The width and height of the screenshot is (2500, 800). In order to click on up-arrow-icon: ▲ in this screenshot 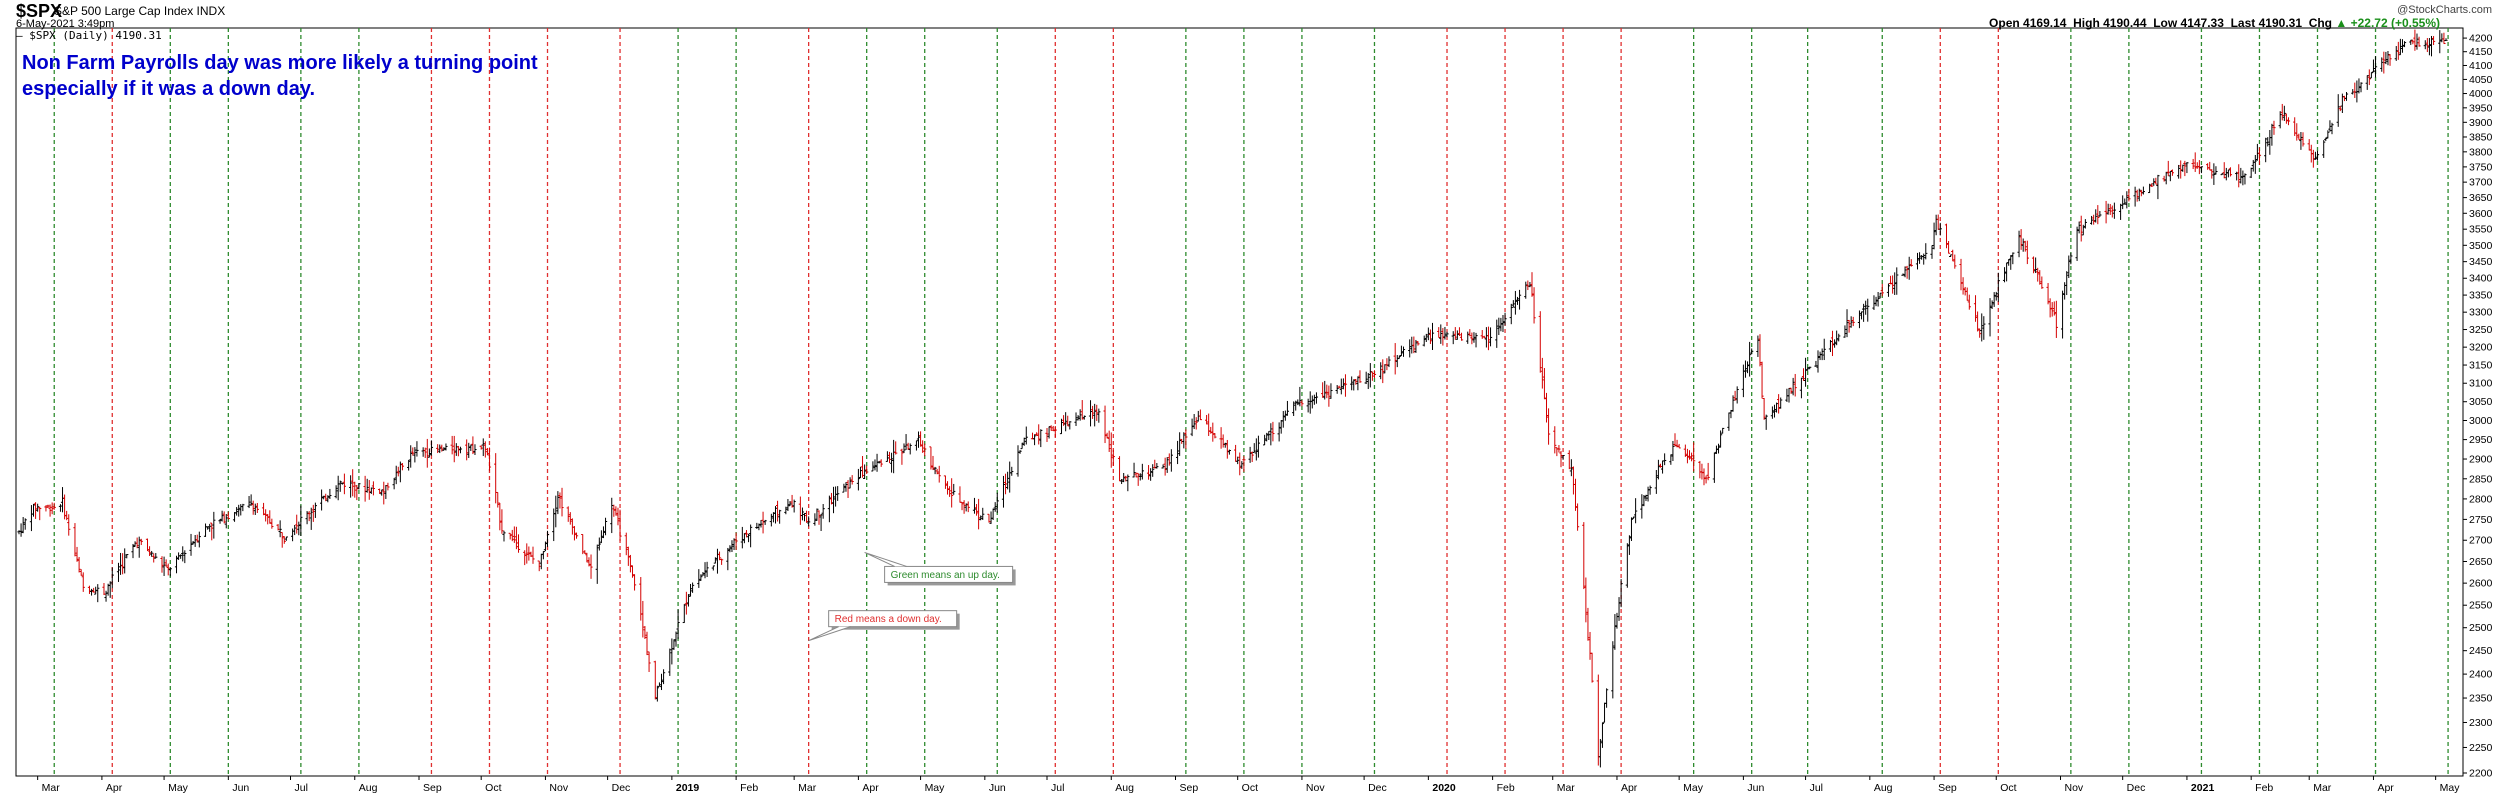, I will do `click(2341, 23)`.